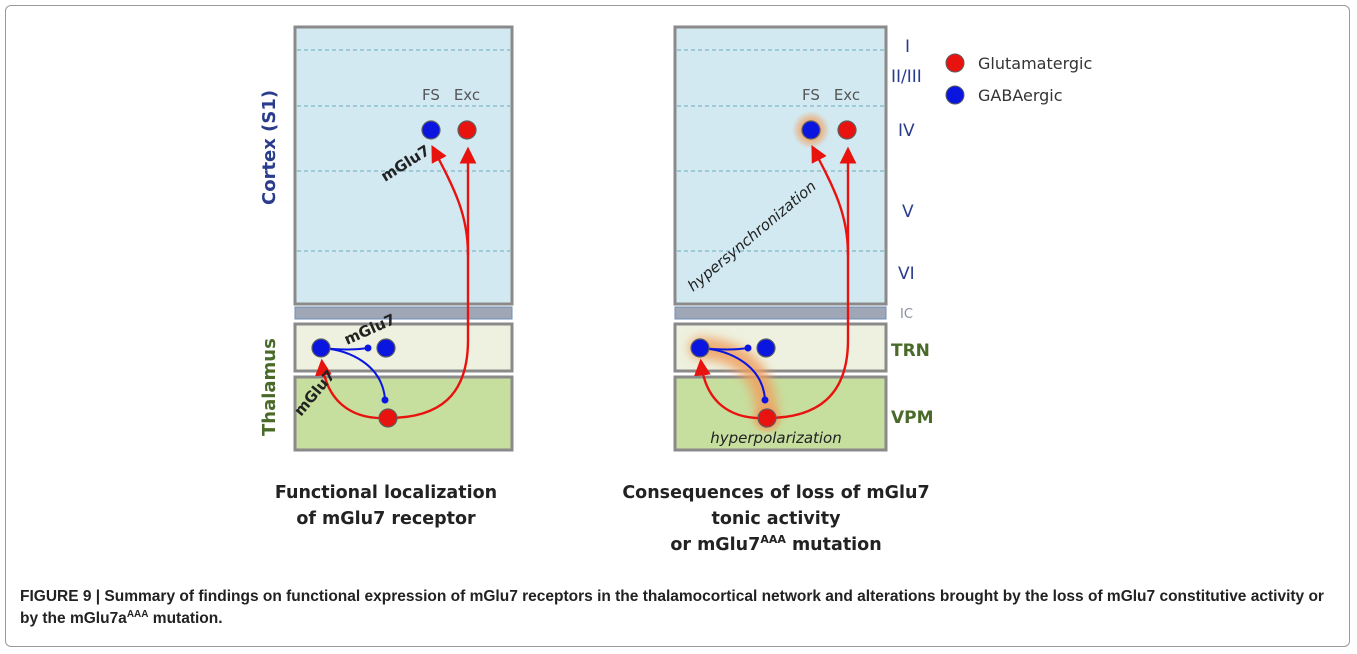 Image resolution: width=1357 pixels, height=654 pixels. What do you see at coordinates (403, 347) in the screenshot?
I see `left-trn-box` at bounding box center [403, 347].